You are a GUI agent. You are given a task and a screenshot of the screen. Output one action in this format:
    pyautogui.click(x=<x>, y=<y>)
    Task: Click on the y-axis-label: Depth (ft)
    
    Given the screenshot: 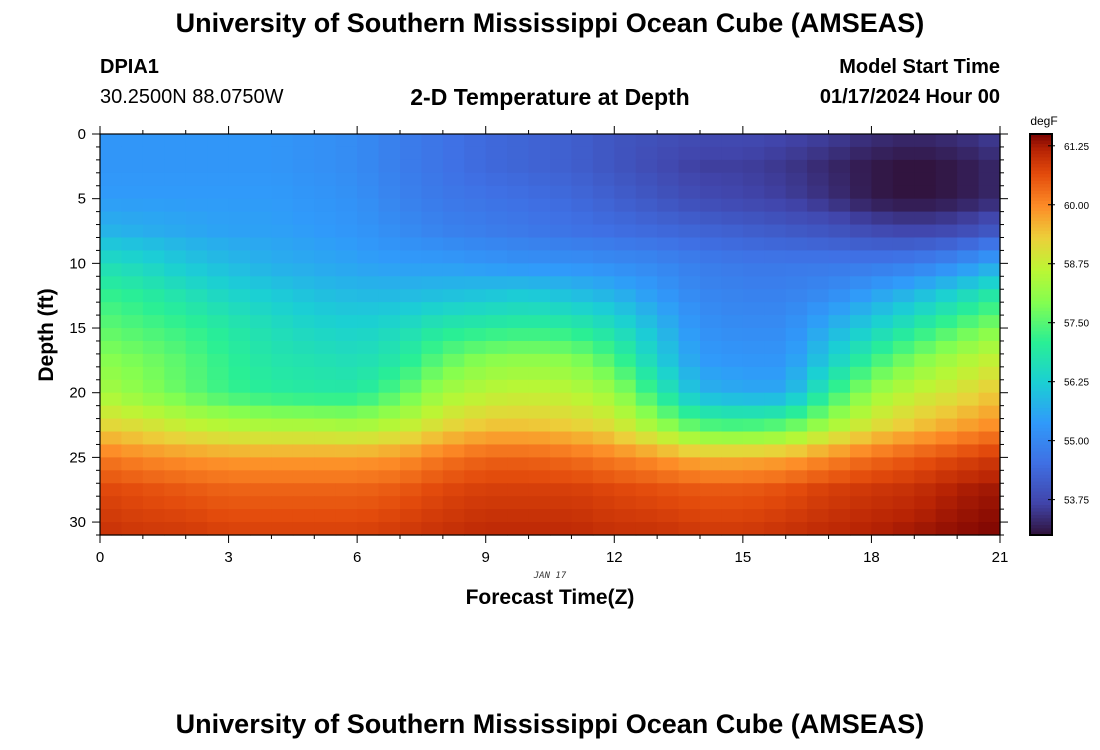 What is the action you would take?
    pyautogui.click(x=46, y=334)
    